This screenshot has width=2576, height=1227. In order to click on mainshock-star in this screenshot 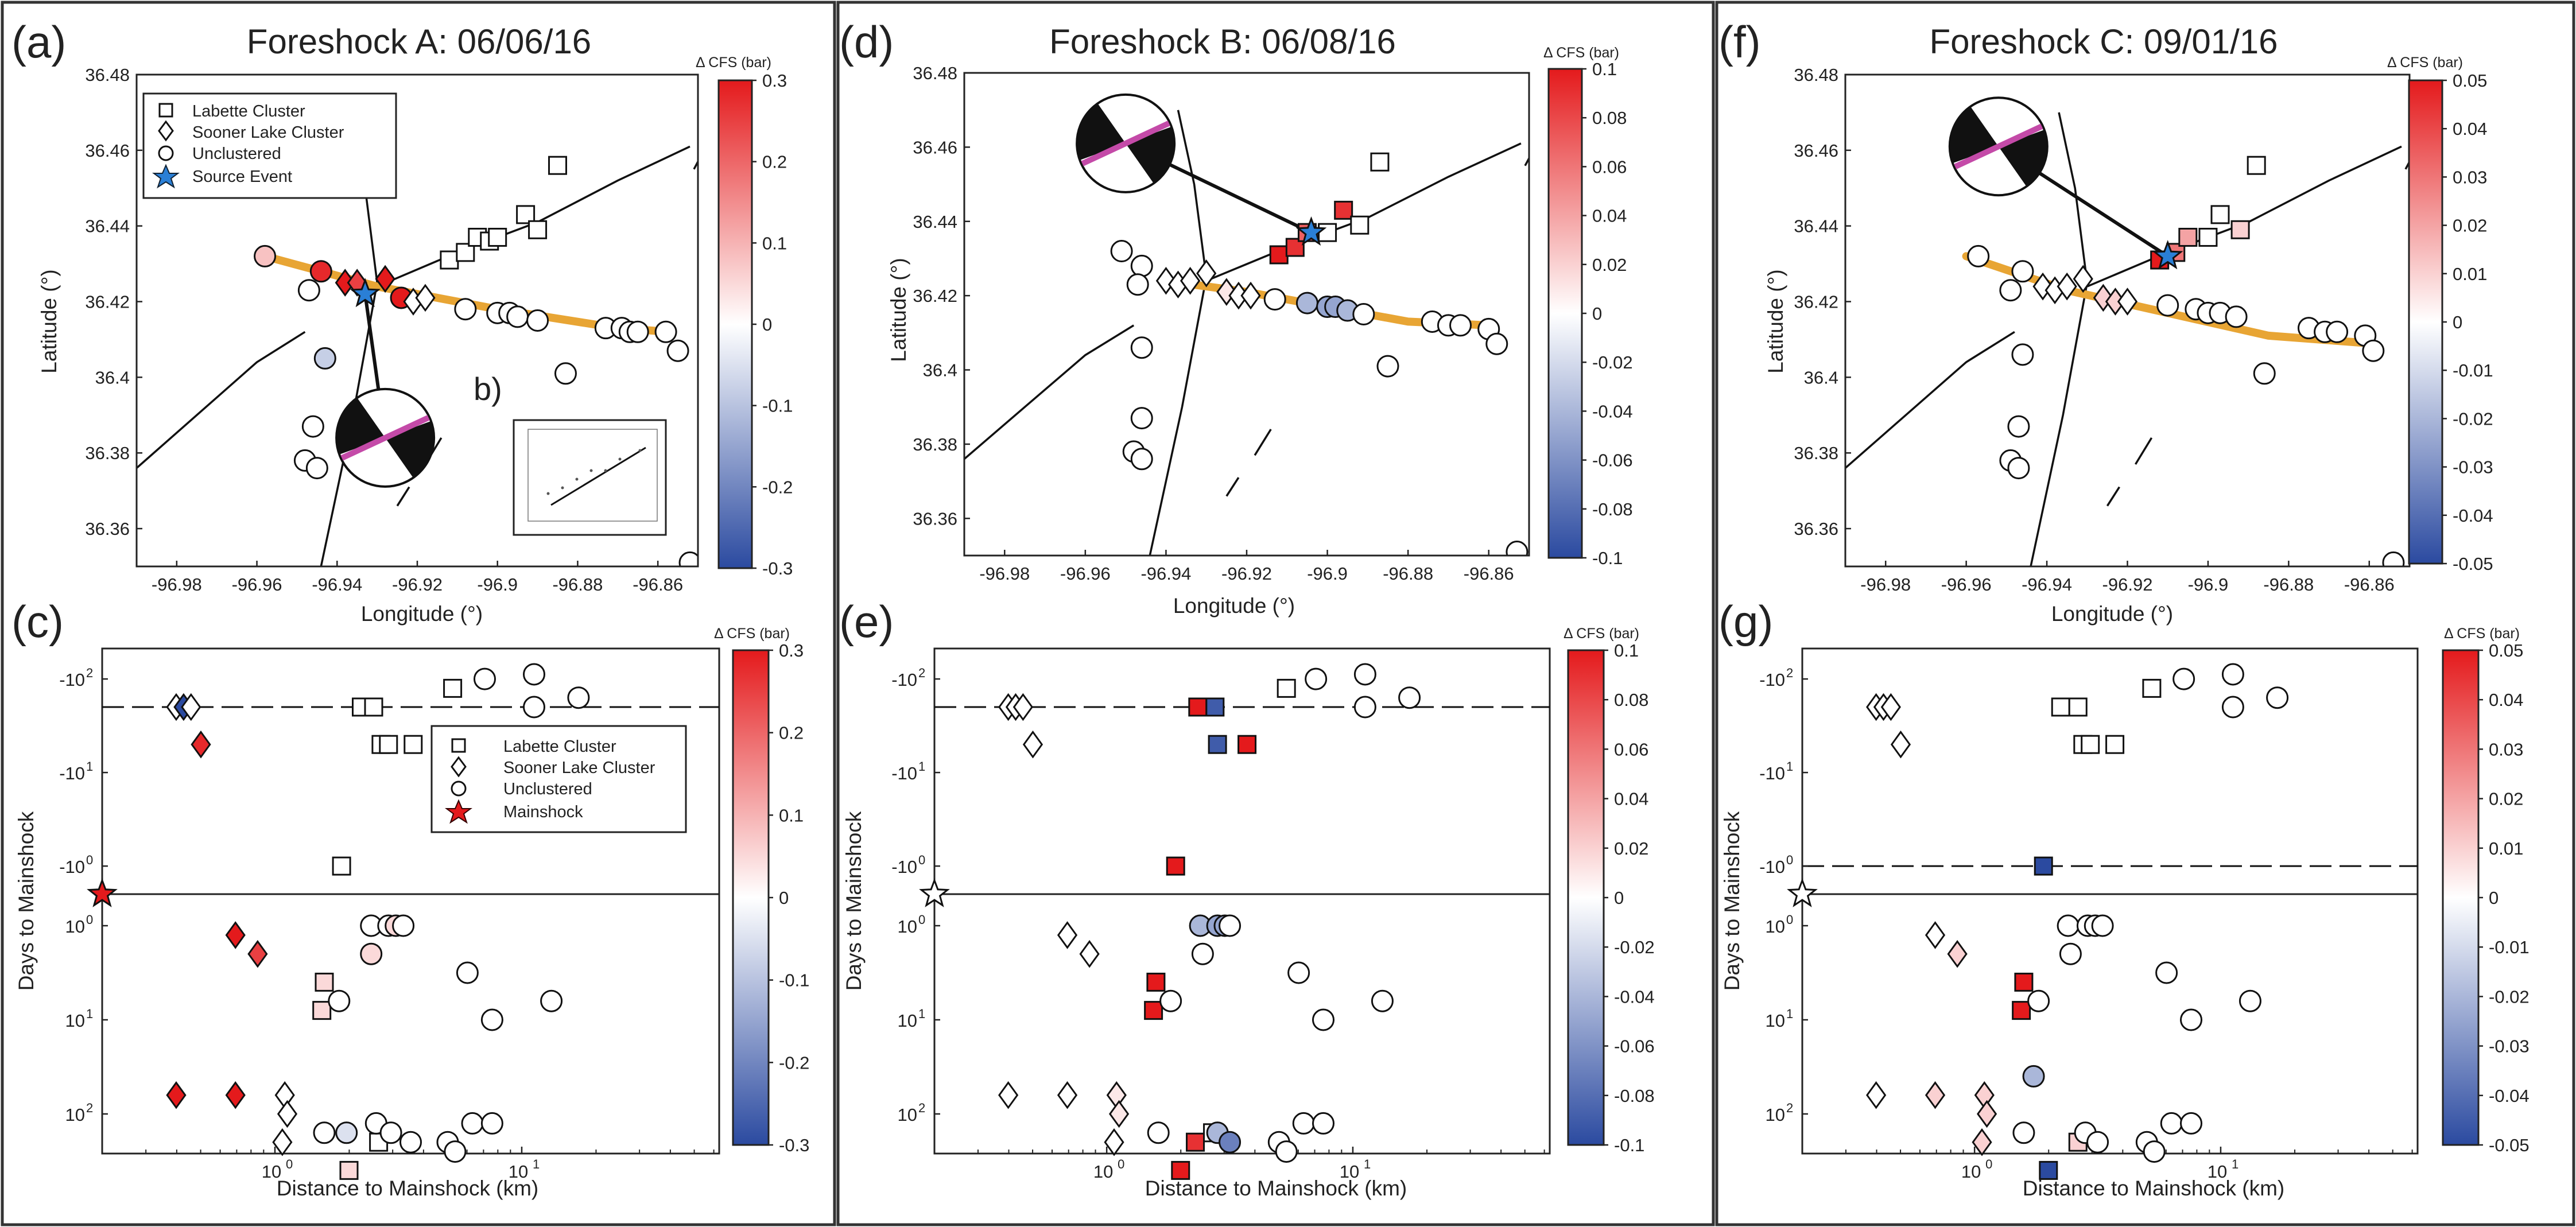, I will do `click(1802, 892)`.